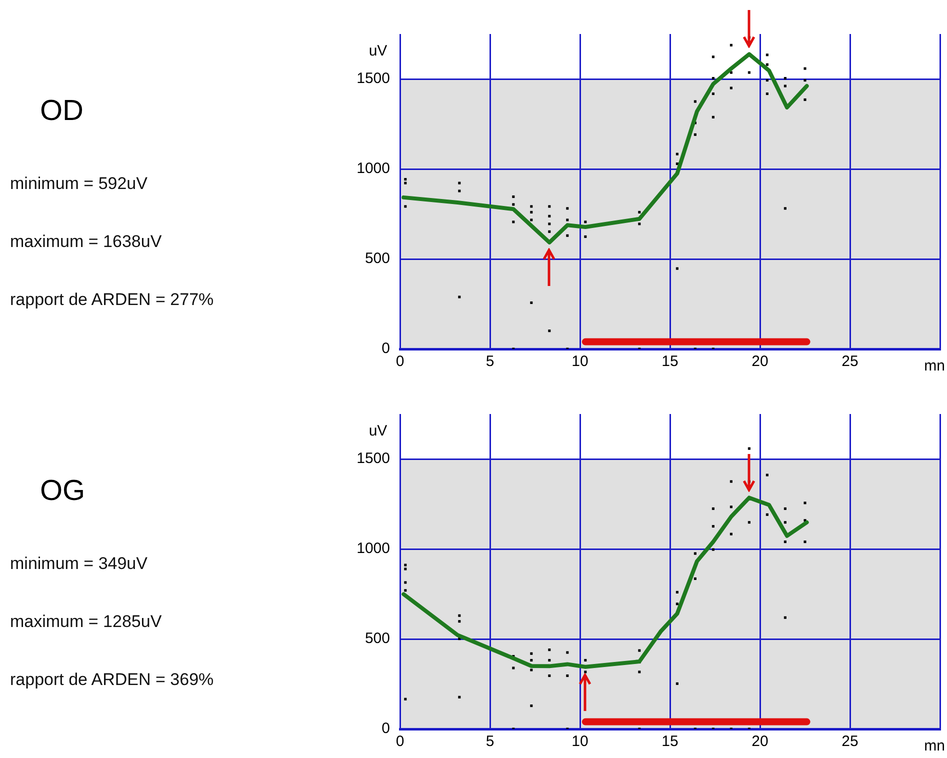 This screenshot has height=758, width=947. Describe the element at coordinates (373, 169) in the screenshot. I see `y-tick-label: 1000` at that location.